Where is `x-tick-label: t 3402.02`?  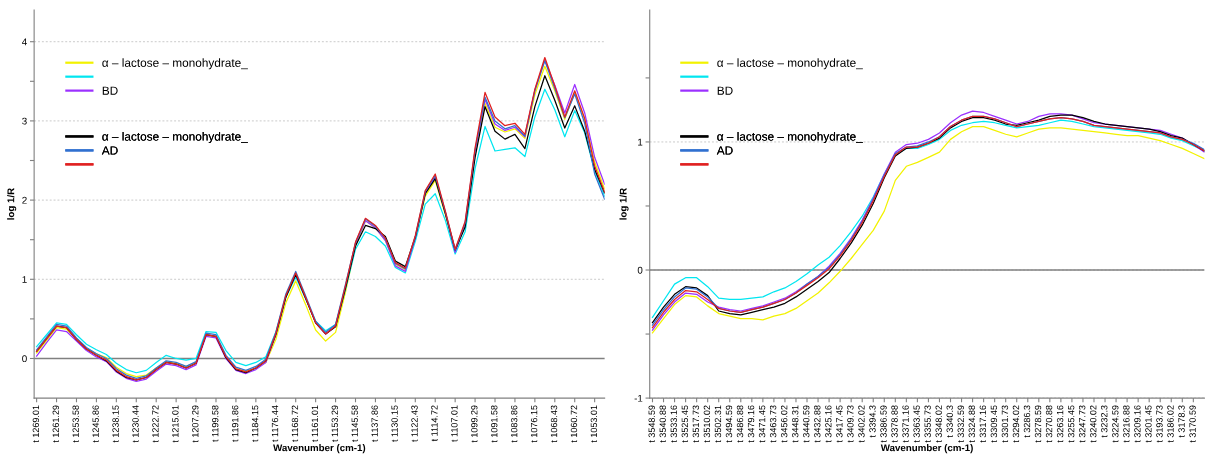
x-tick-label: t 3402.02 is located at coordinates (861, 424).